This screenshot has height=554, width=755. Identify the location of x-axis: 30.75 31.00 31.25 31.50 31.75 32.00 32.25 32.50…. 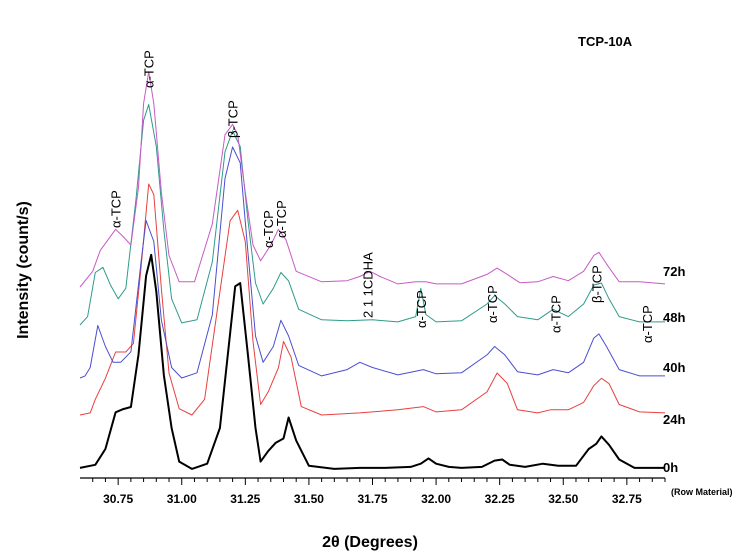
(373, 491).